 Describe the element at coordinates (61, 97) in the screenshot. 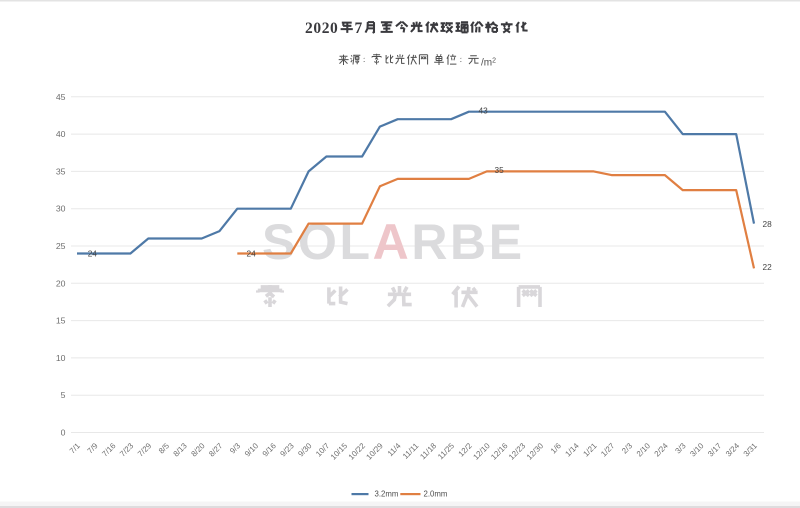

I see `svg-text: 45` at that location.